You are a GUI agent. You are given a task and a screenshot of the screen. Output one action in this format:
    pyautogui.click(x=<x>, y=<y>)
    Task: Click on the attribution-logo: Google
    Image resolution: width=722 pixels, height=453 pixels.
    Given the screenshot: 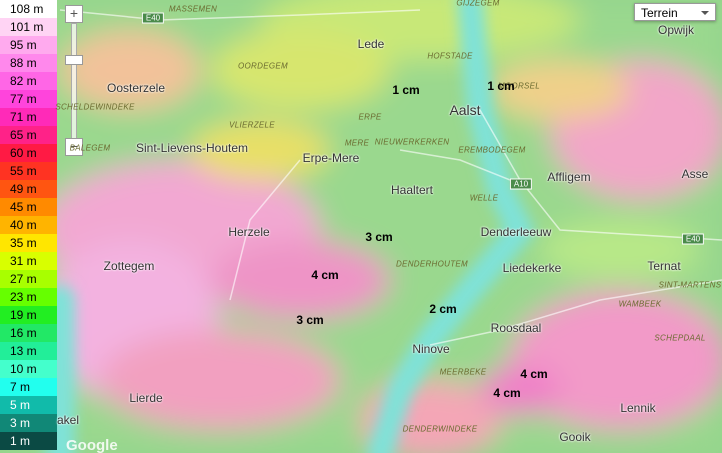 What is the action you would take?
    pyautogui.click(x=92, y=445)
    